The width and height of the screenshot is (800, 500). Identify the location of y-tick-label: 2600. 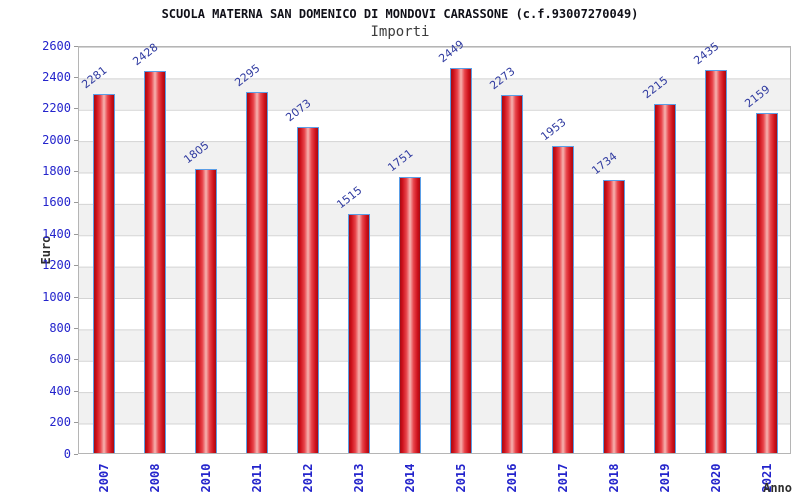
(56, 45).